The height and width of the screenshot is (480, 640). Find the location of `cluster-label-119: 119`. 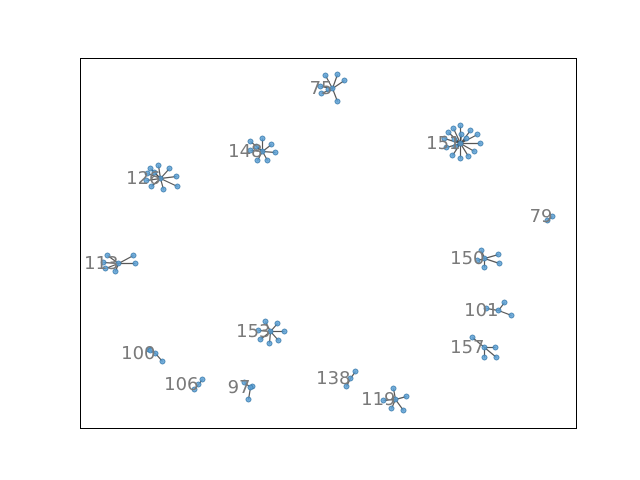

cluster-label-119: 119 is located at coordinates (378, 399).